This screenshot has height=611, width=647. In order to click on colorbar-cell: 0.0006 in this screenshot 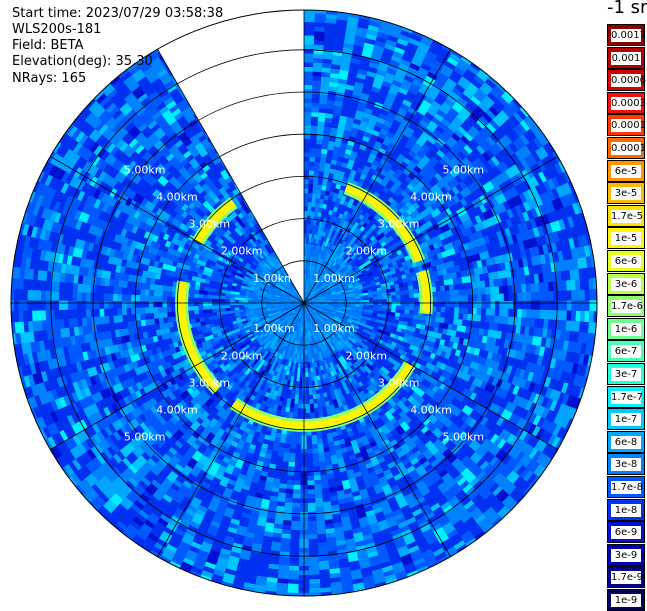, I will do `click(626, 80)`.